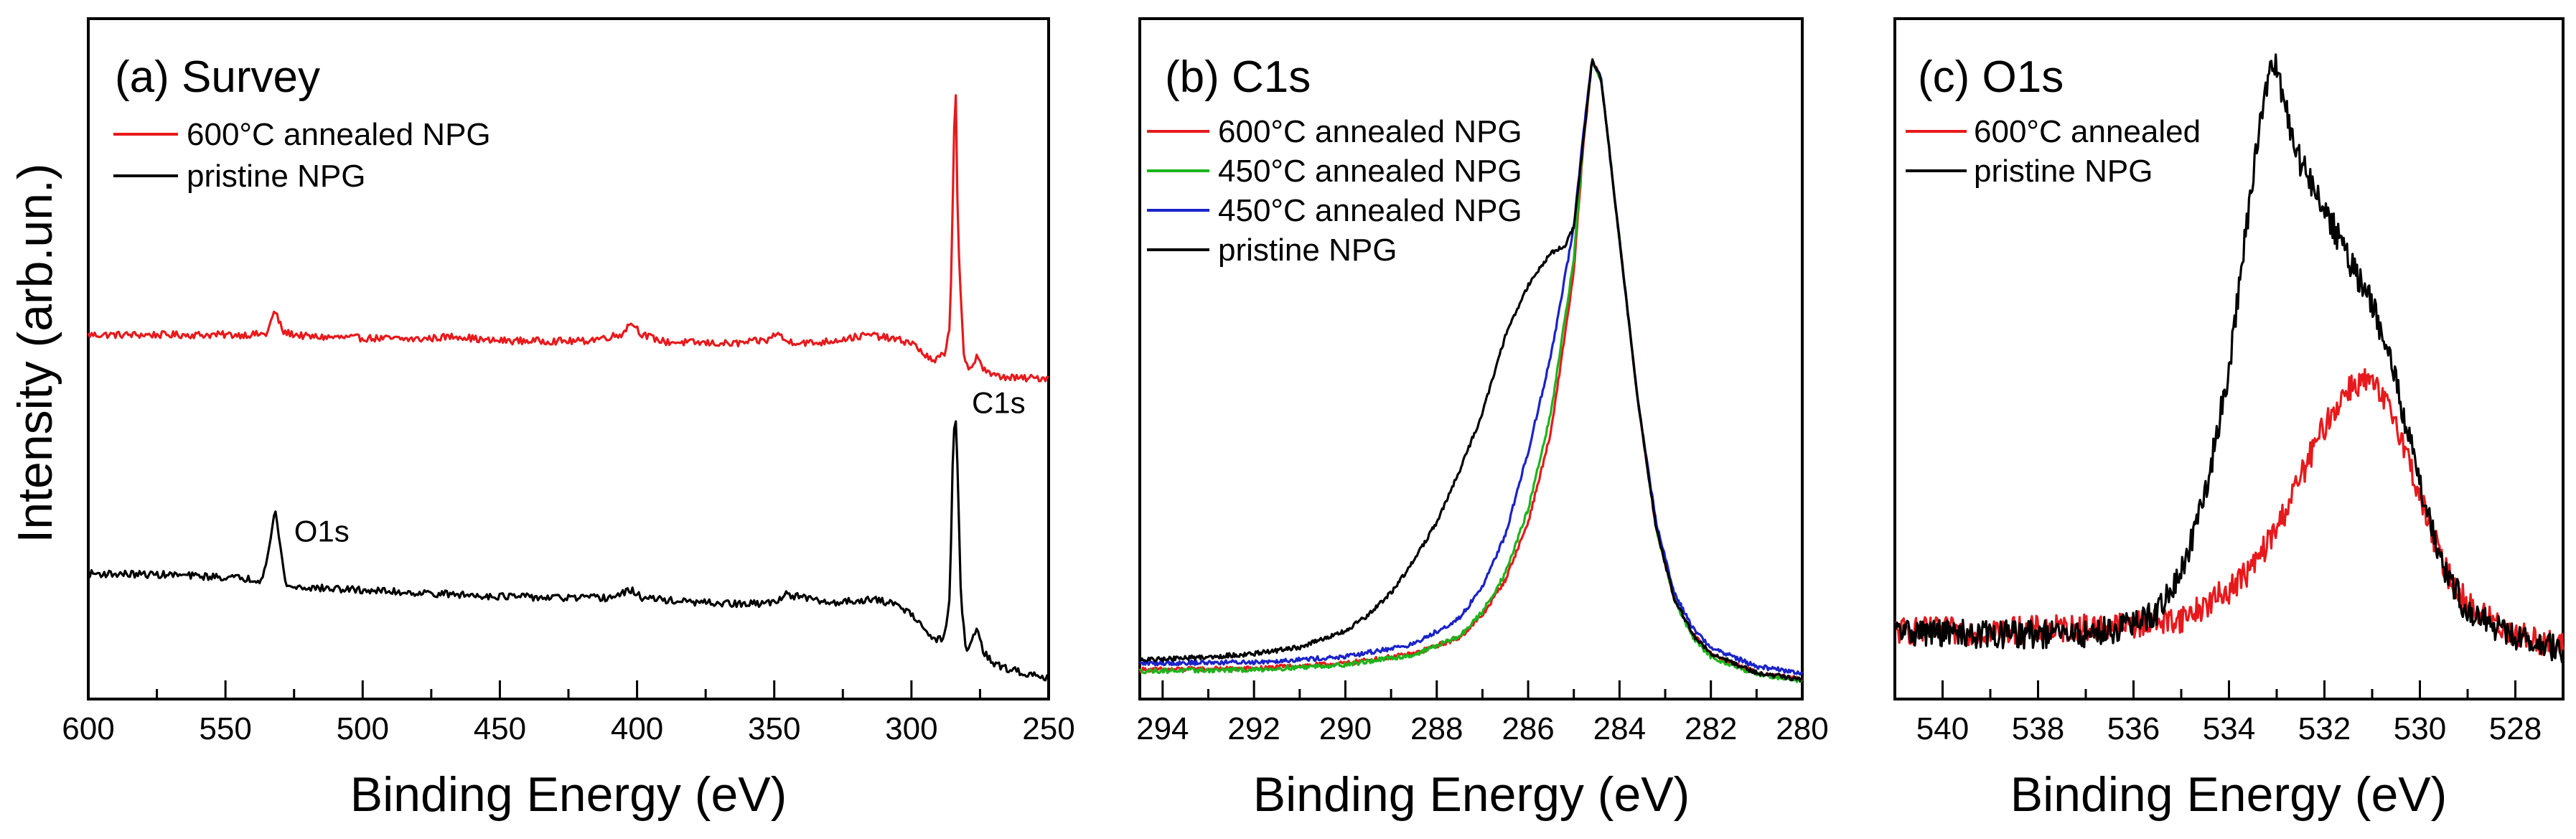 This screenshot has height=839, width=2576. What do you see at coordinates (2054, 151) in the screenshot?
I see `o1s-legend: 600°C annealed pristine NPG` at bounding box center [2054, 151].